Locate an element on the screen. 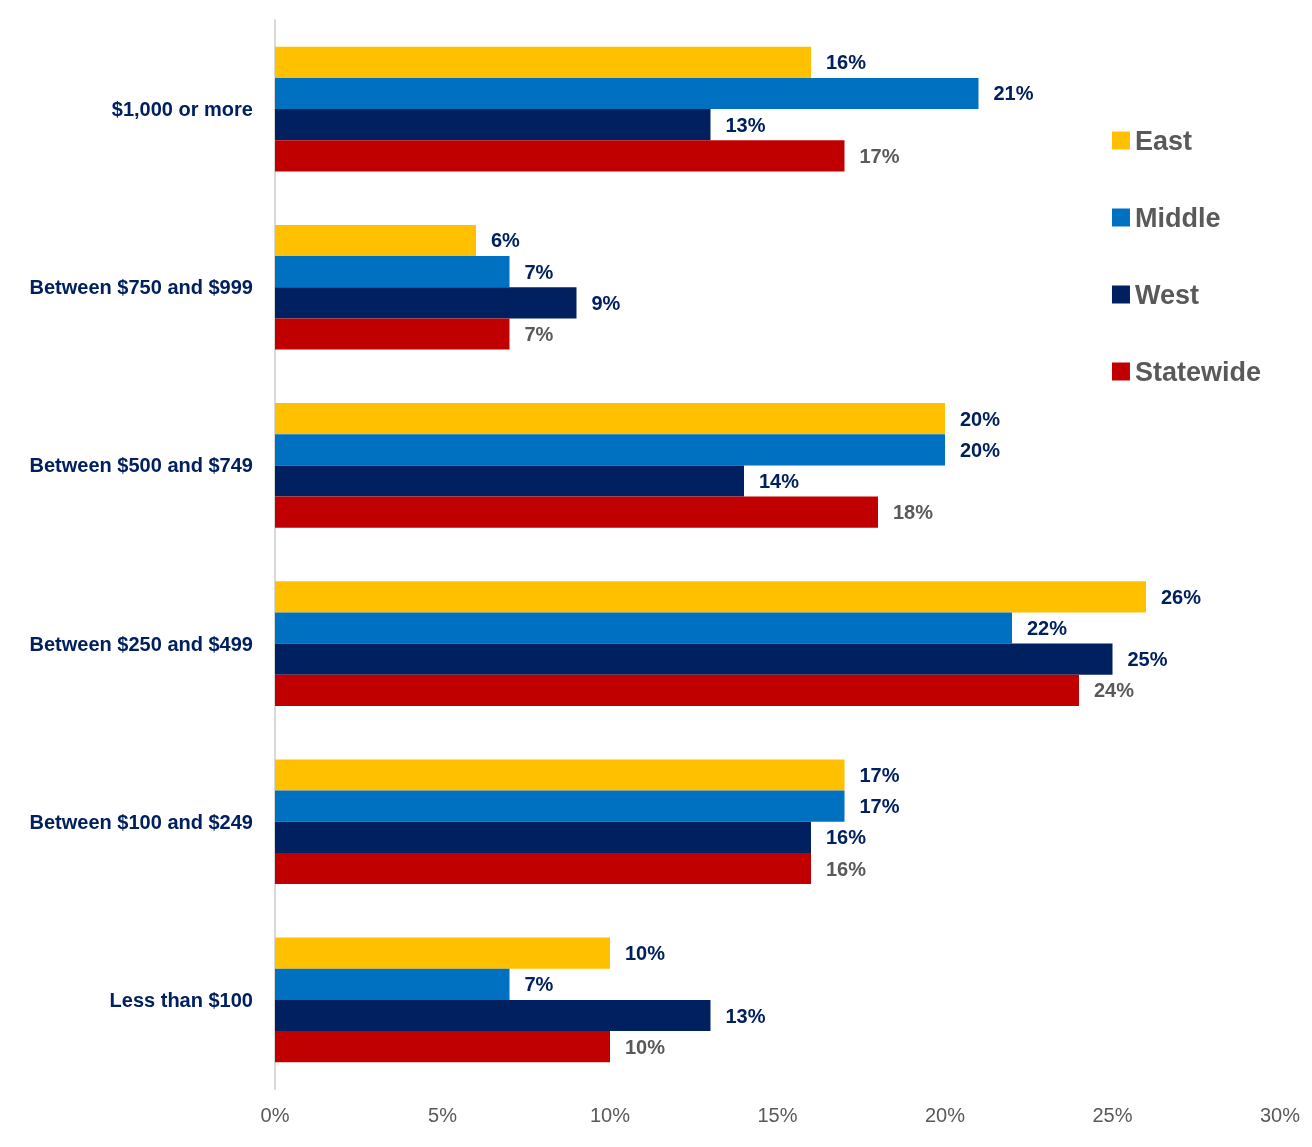 The width and height of the screenshot is (1312, 1147). data-label: 14% is located at coordinates (779, 481).